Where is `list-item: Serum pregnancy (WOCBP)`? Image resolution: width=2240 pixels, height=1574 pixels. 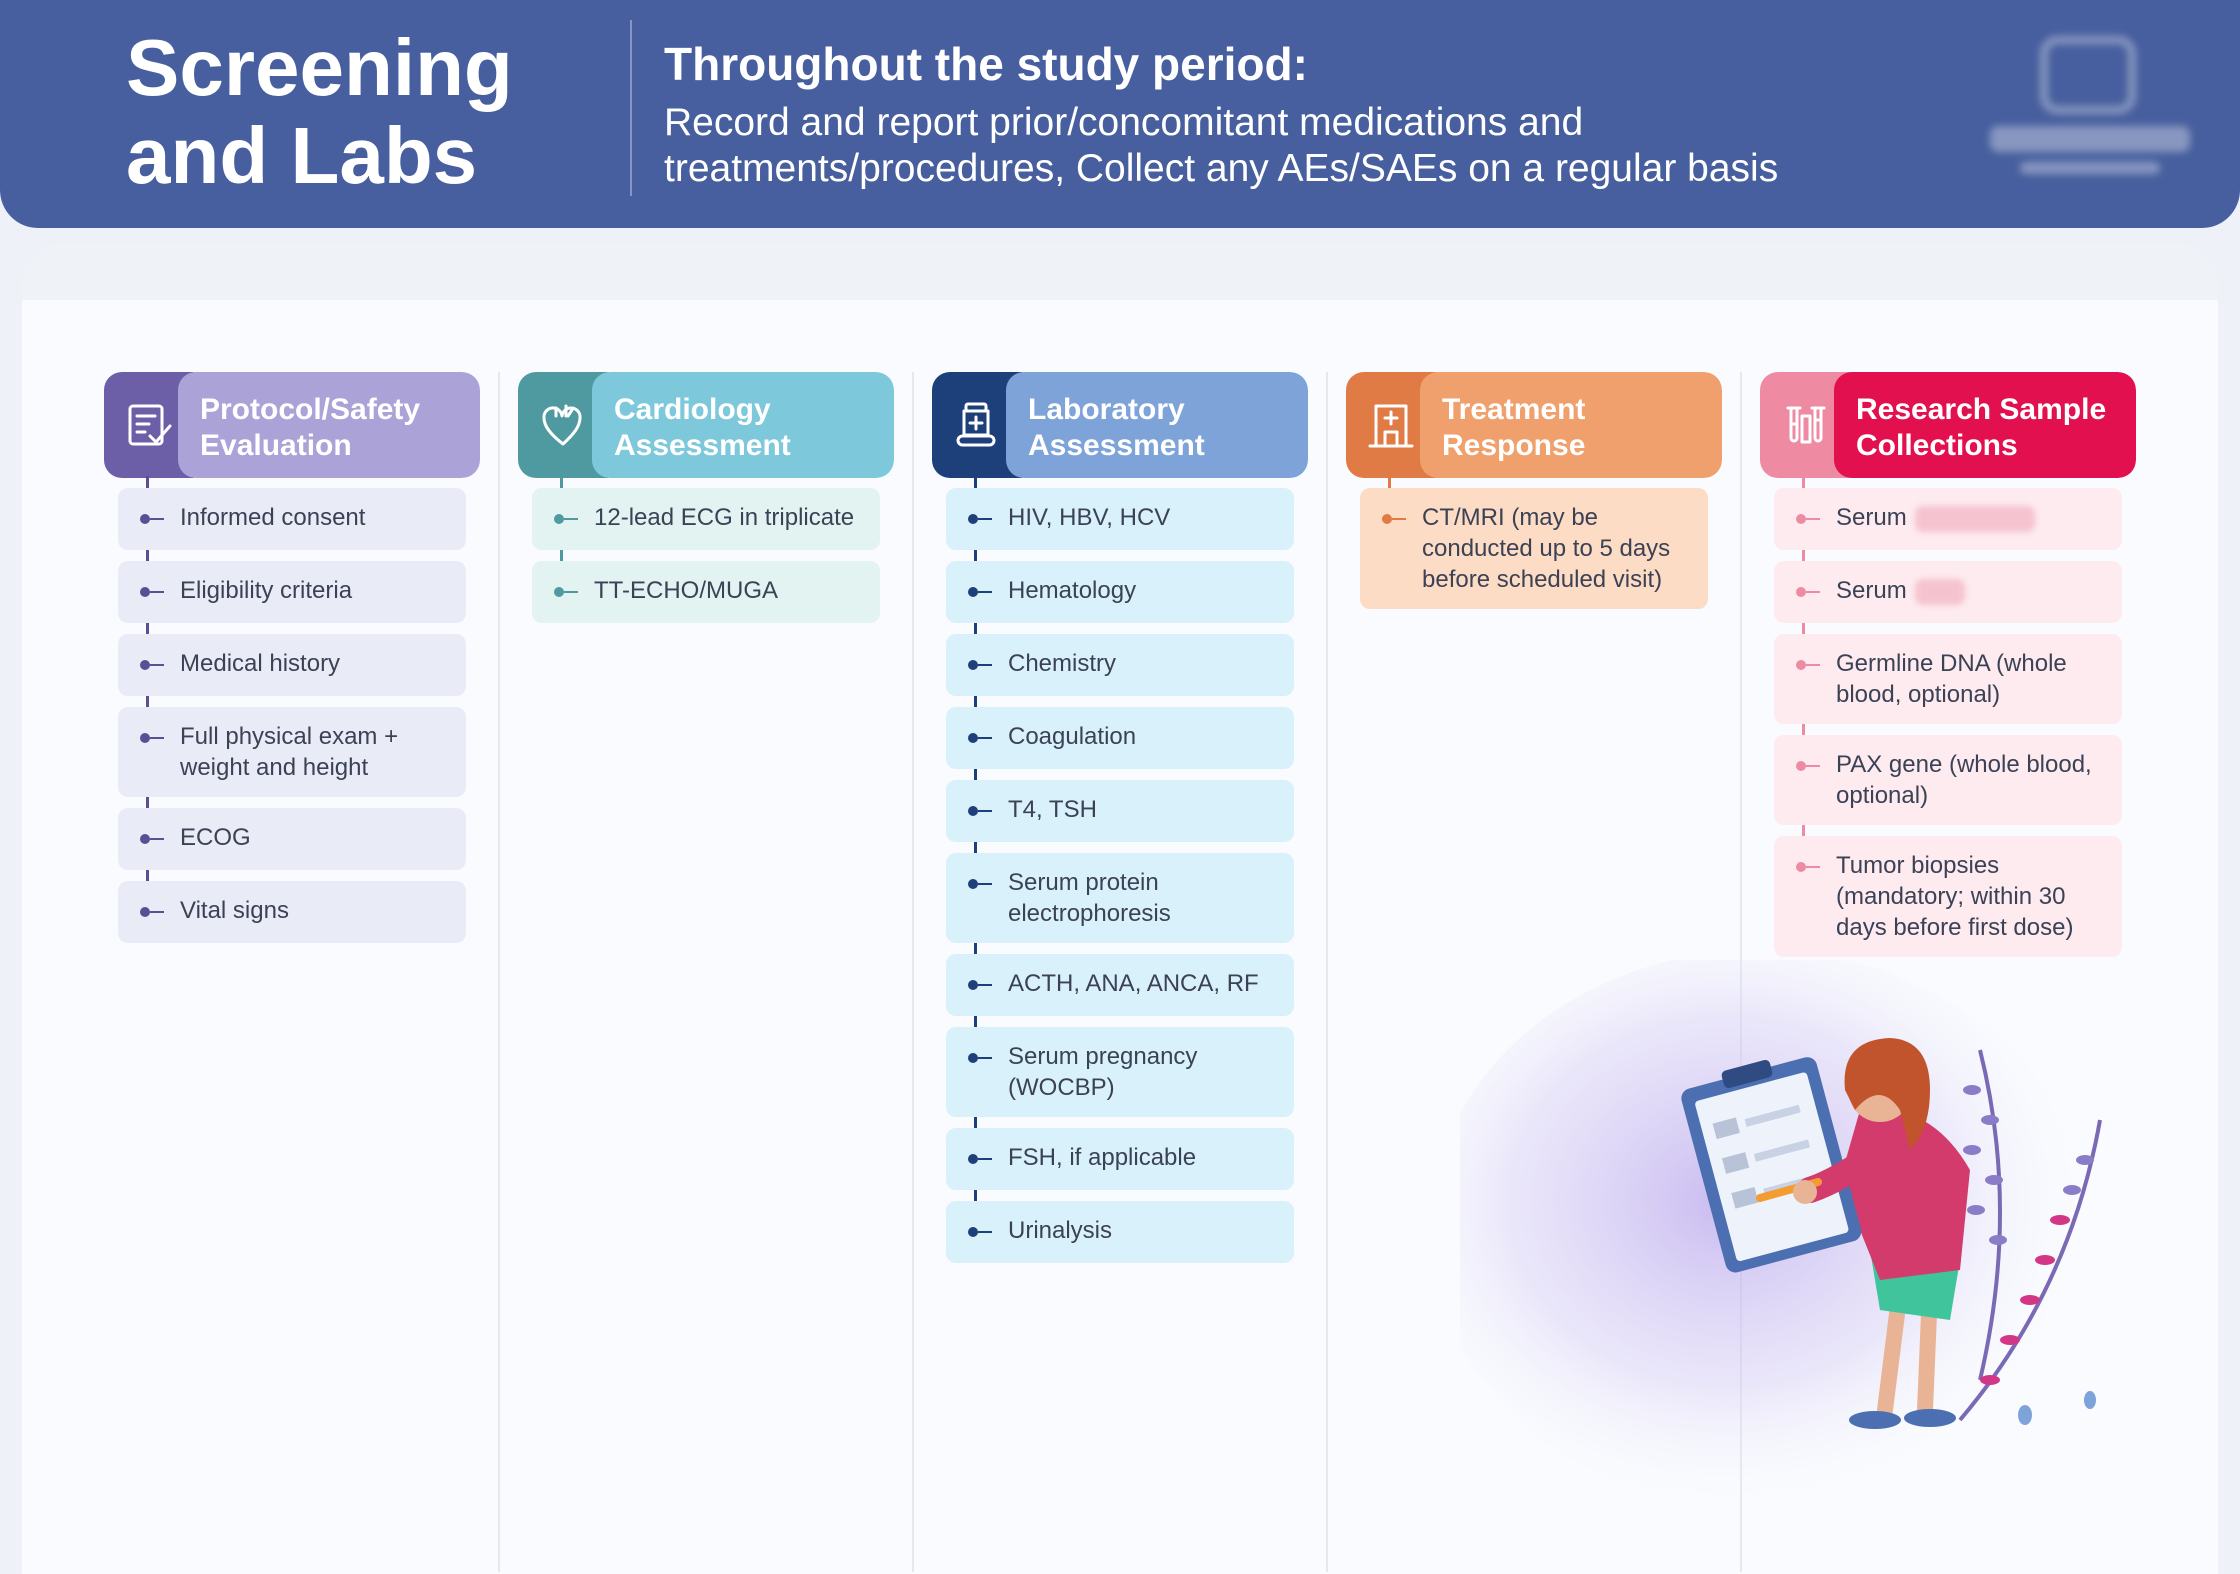
list-item: Serum pregnancy (WOCBP) is located at coordinates (1120, 1072).